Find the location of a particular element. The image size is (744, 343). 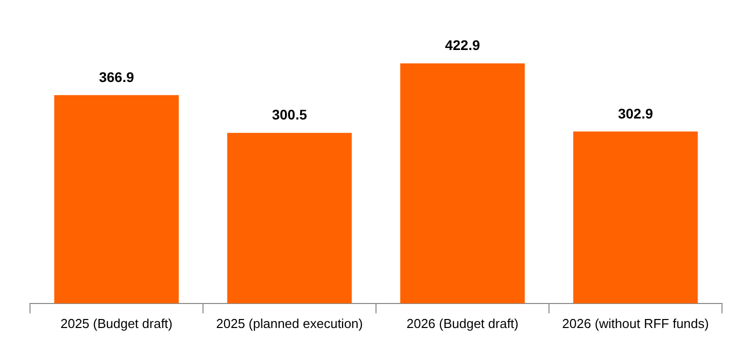

x-tick-label: 2025 (Budget draft) is located at coordinates (116, 323).